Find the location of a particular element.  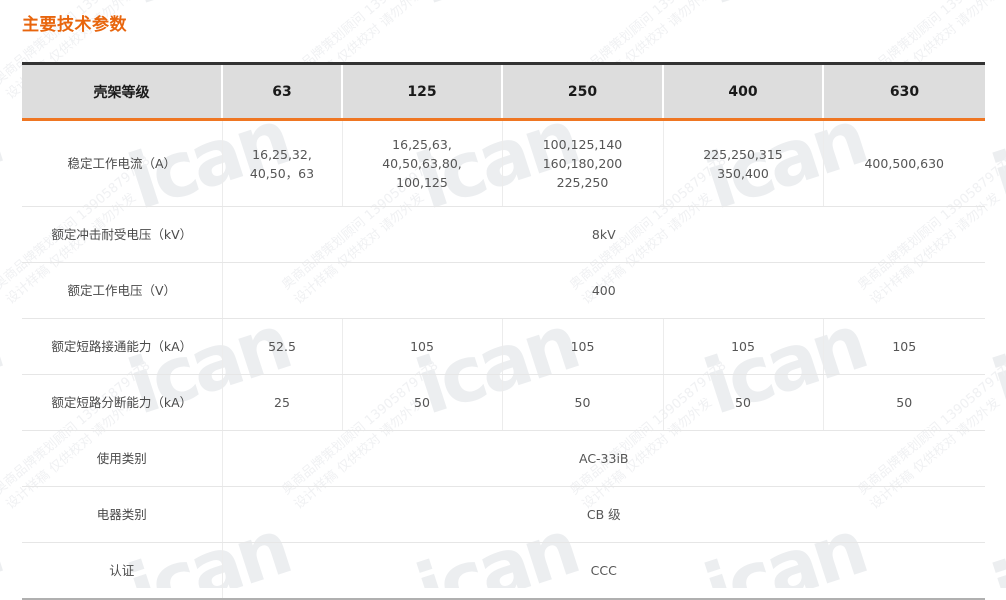

row-label: 额定短路接通能力（kA） is located at coordinates (122, 346).